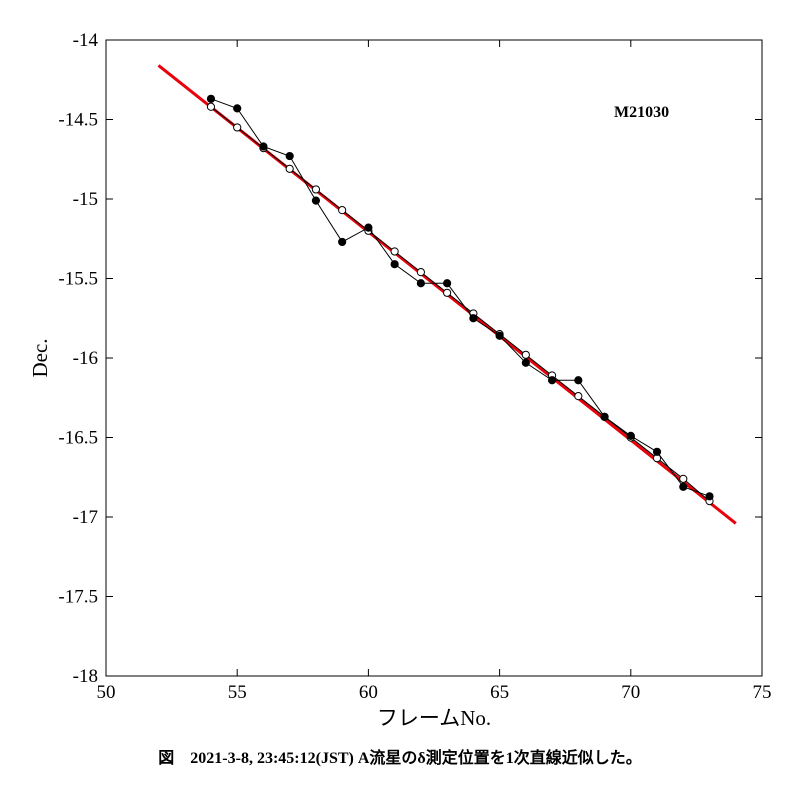 Image resolution: width=800 pixels, height=800 pixels. I want to click on x-tick-label: 50, so click(106, 692).